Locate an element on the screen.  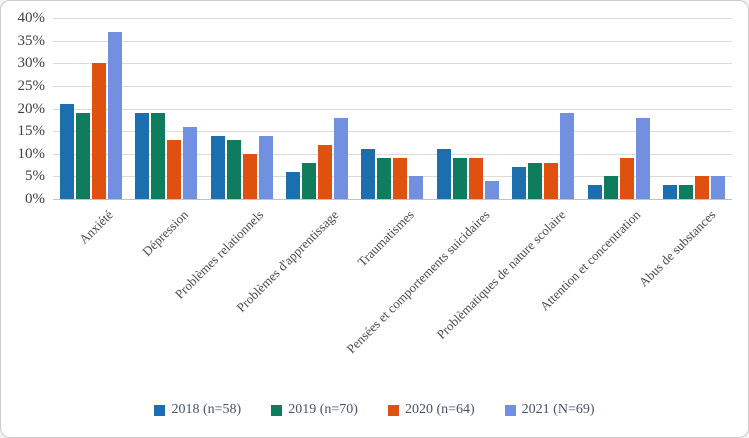
y-tick-label: 35% is located at coordinates (31, 40).